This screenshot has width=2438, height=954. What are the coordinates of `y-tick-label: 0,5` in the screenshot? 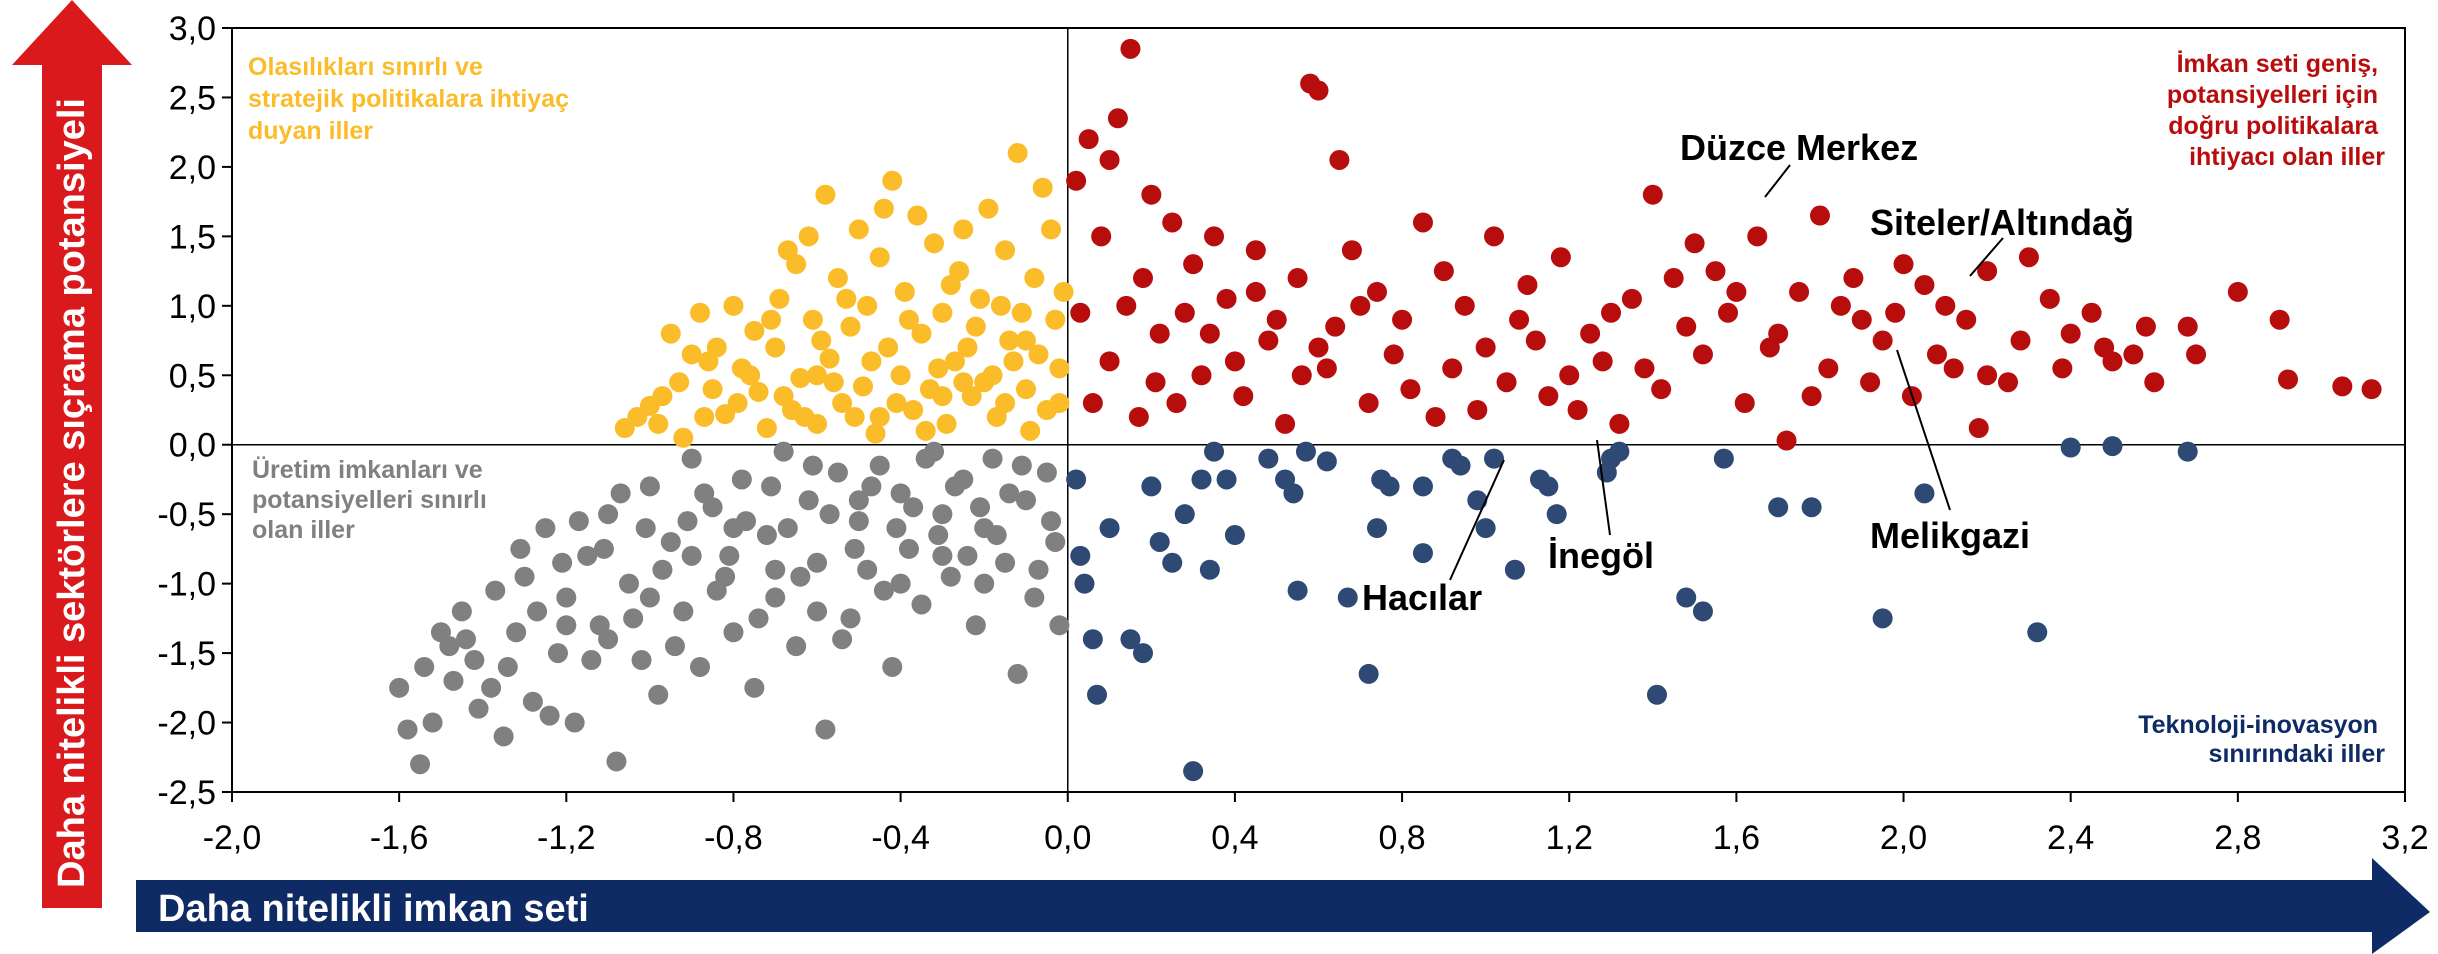 It's located at (192, 376).